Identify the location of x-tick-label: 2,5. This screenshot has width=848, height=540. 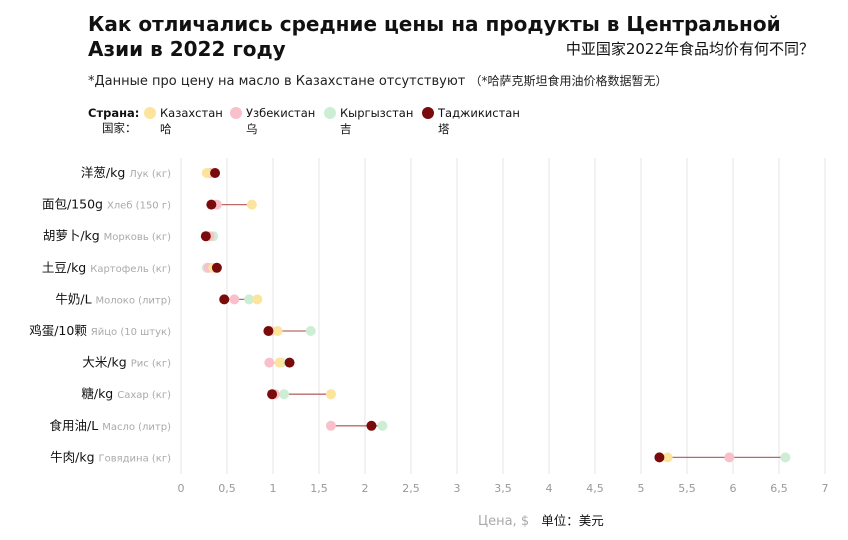
(411, 488).